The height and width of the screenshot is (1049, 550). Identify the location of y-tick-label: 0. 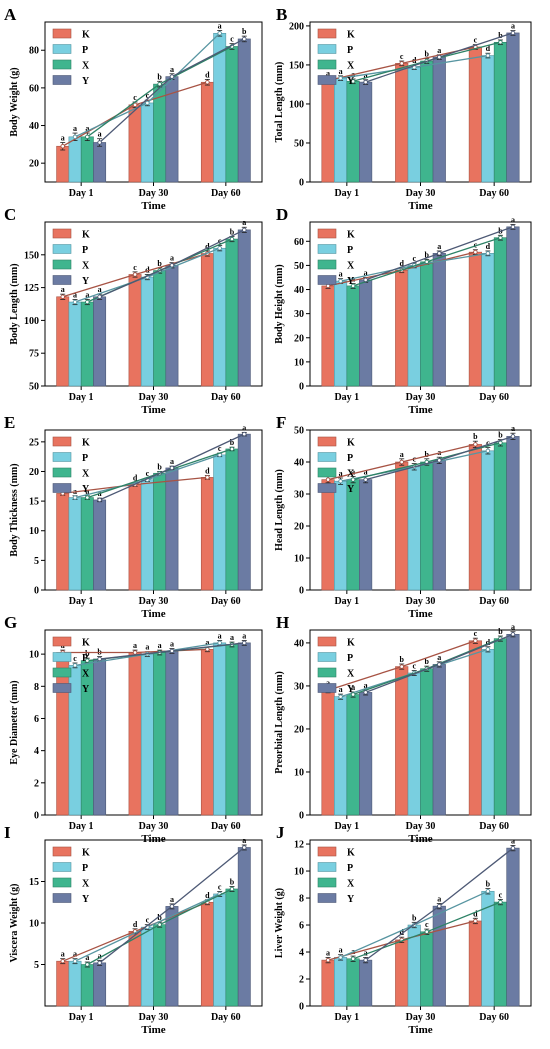
(36, 591).